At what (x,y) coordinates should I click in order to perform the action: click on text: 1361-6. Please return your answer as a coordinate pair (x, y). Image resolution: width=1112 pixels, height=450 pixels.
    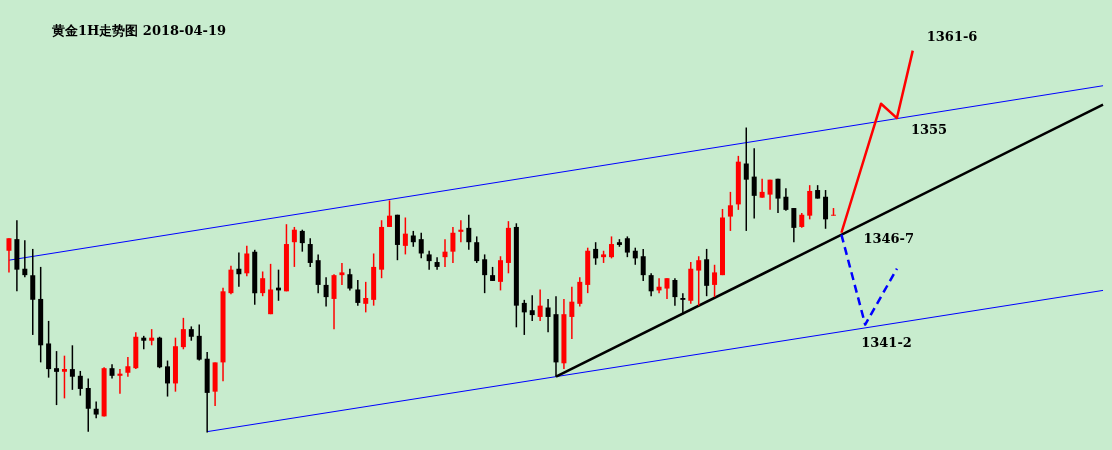
    Looking at the image, I should click on (952, 36).